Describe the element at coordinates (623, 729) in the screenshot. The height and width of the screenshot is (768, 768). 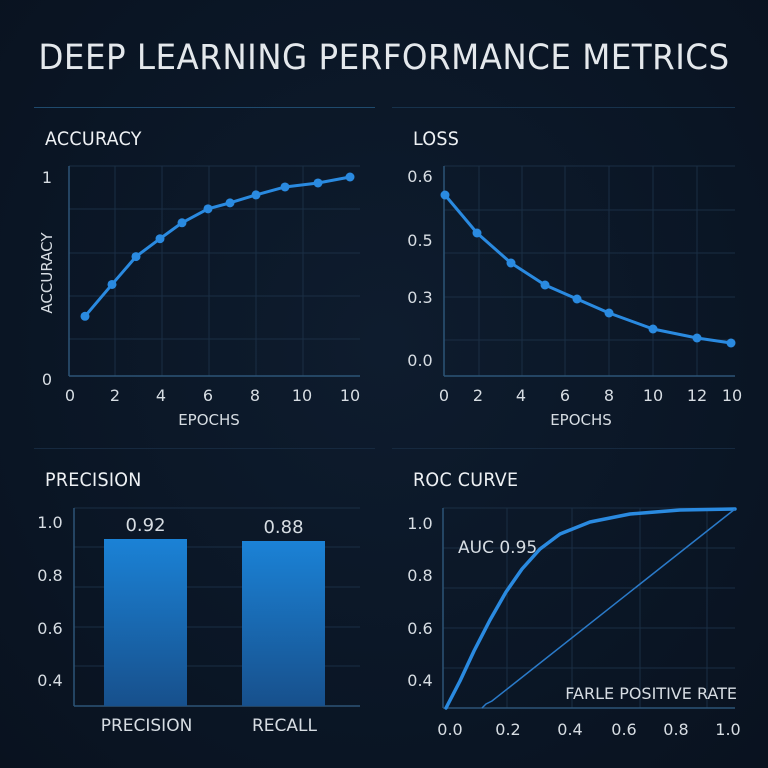
I see `x-tick-label: 0.6` at that location.